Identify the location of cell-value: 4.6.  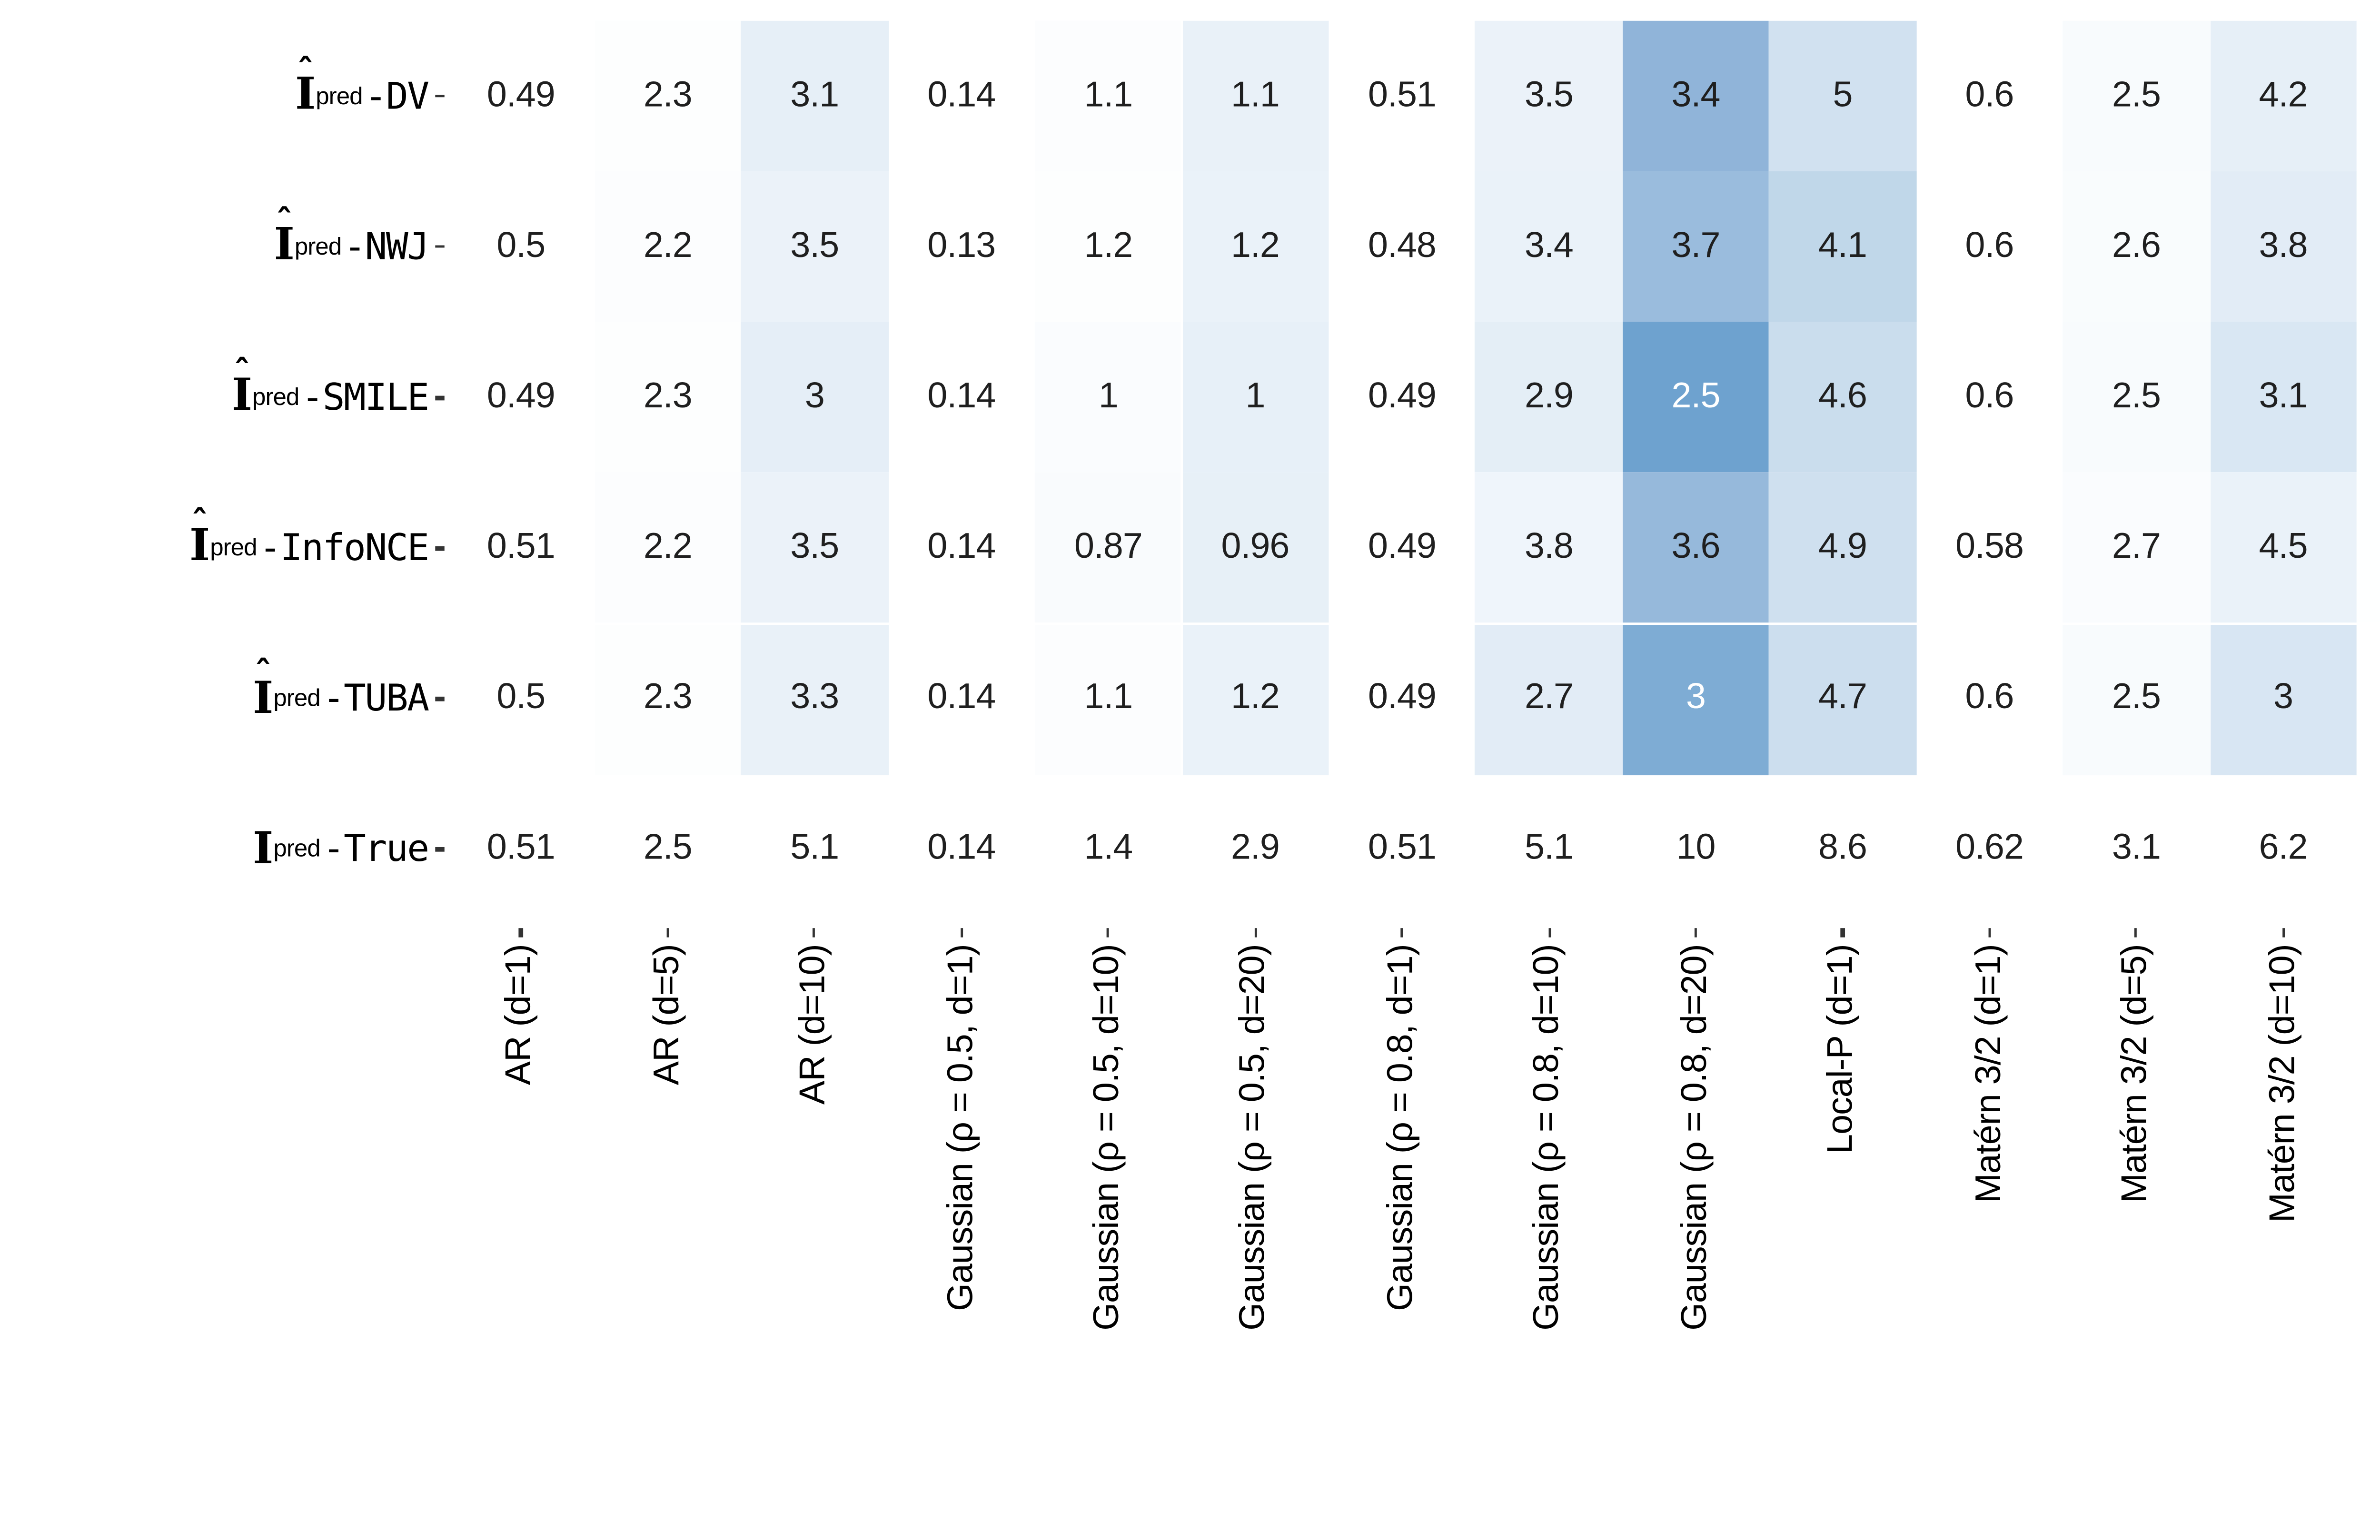
(1842, 397).